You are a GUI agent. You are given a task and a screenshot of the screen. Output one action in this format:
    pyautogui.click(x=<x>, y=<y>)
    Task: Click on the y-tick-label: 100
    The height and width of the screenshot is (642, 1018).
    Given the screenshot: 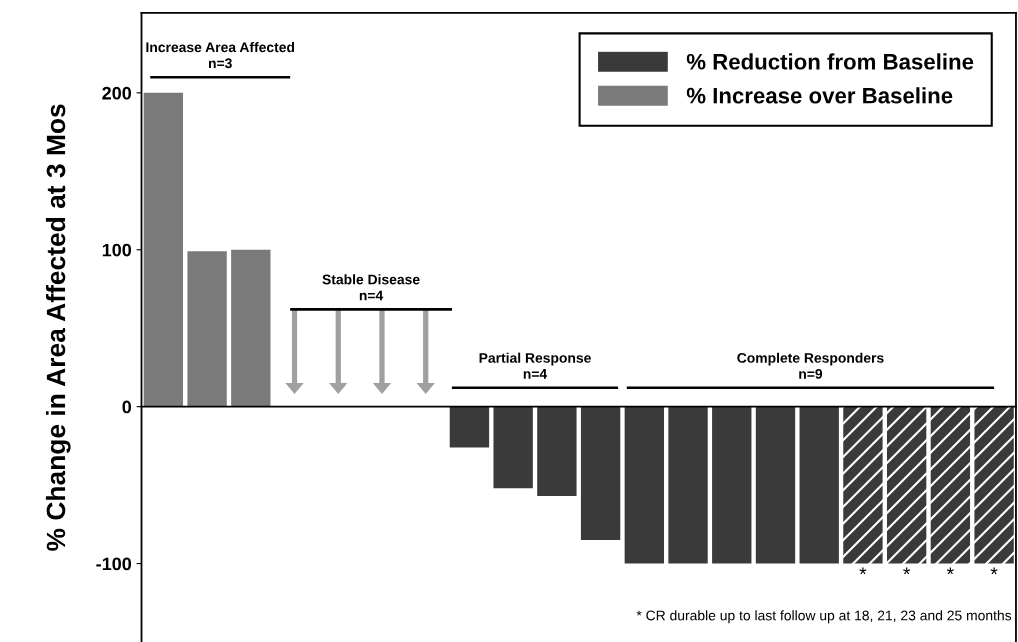 What is the action you would take?
    pyautogui.click(x=117, y=250)
    